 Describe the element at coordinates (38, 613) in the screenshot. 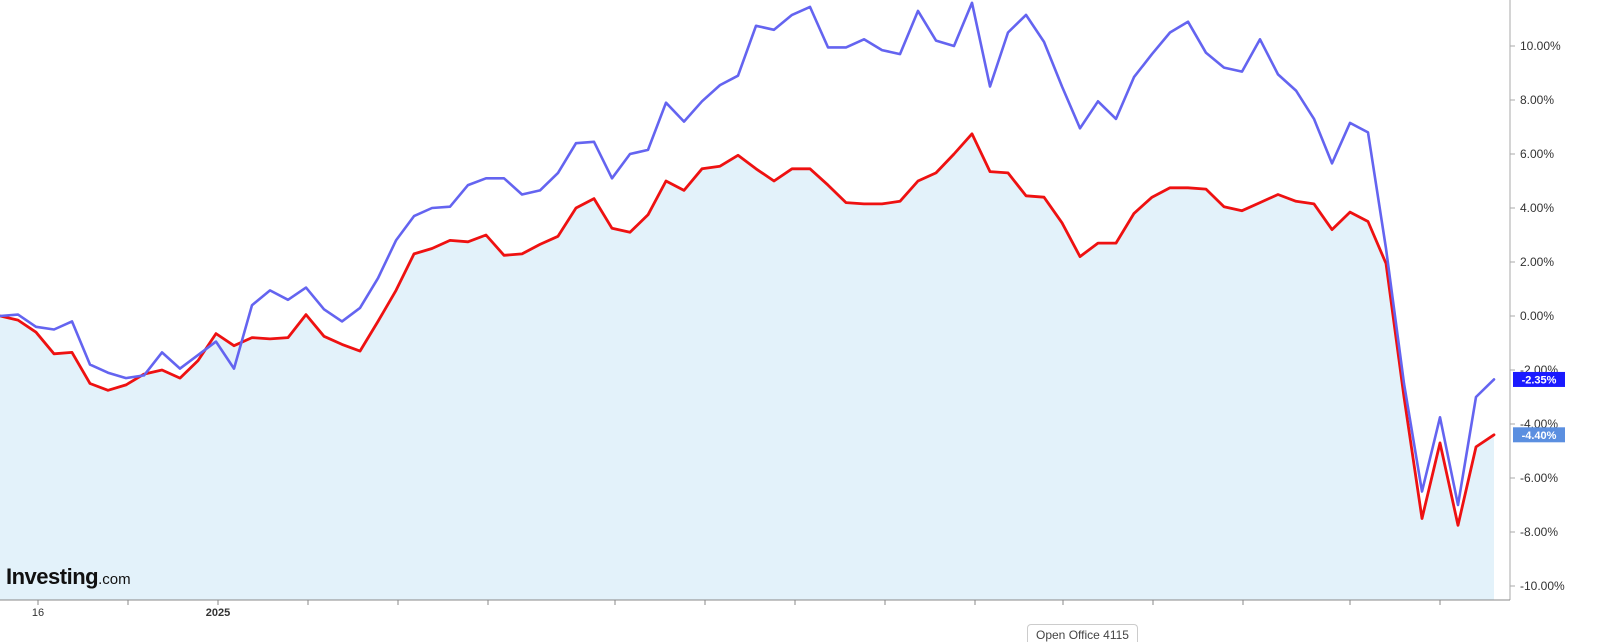

I see `x-tick-label: 16` at that location.